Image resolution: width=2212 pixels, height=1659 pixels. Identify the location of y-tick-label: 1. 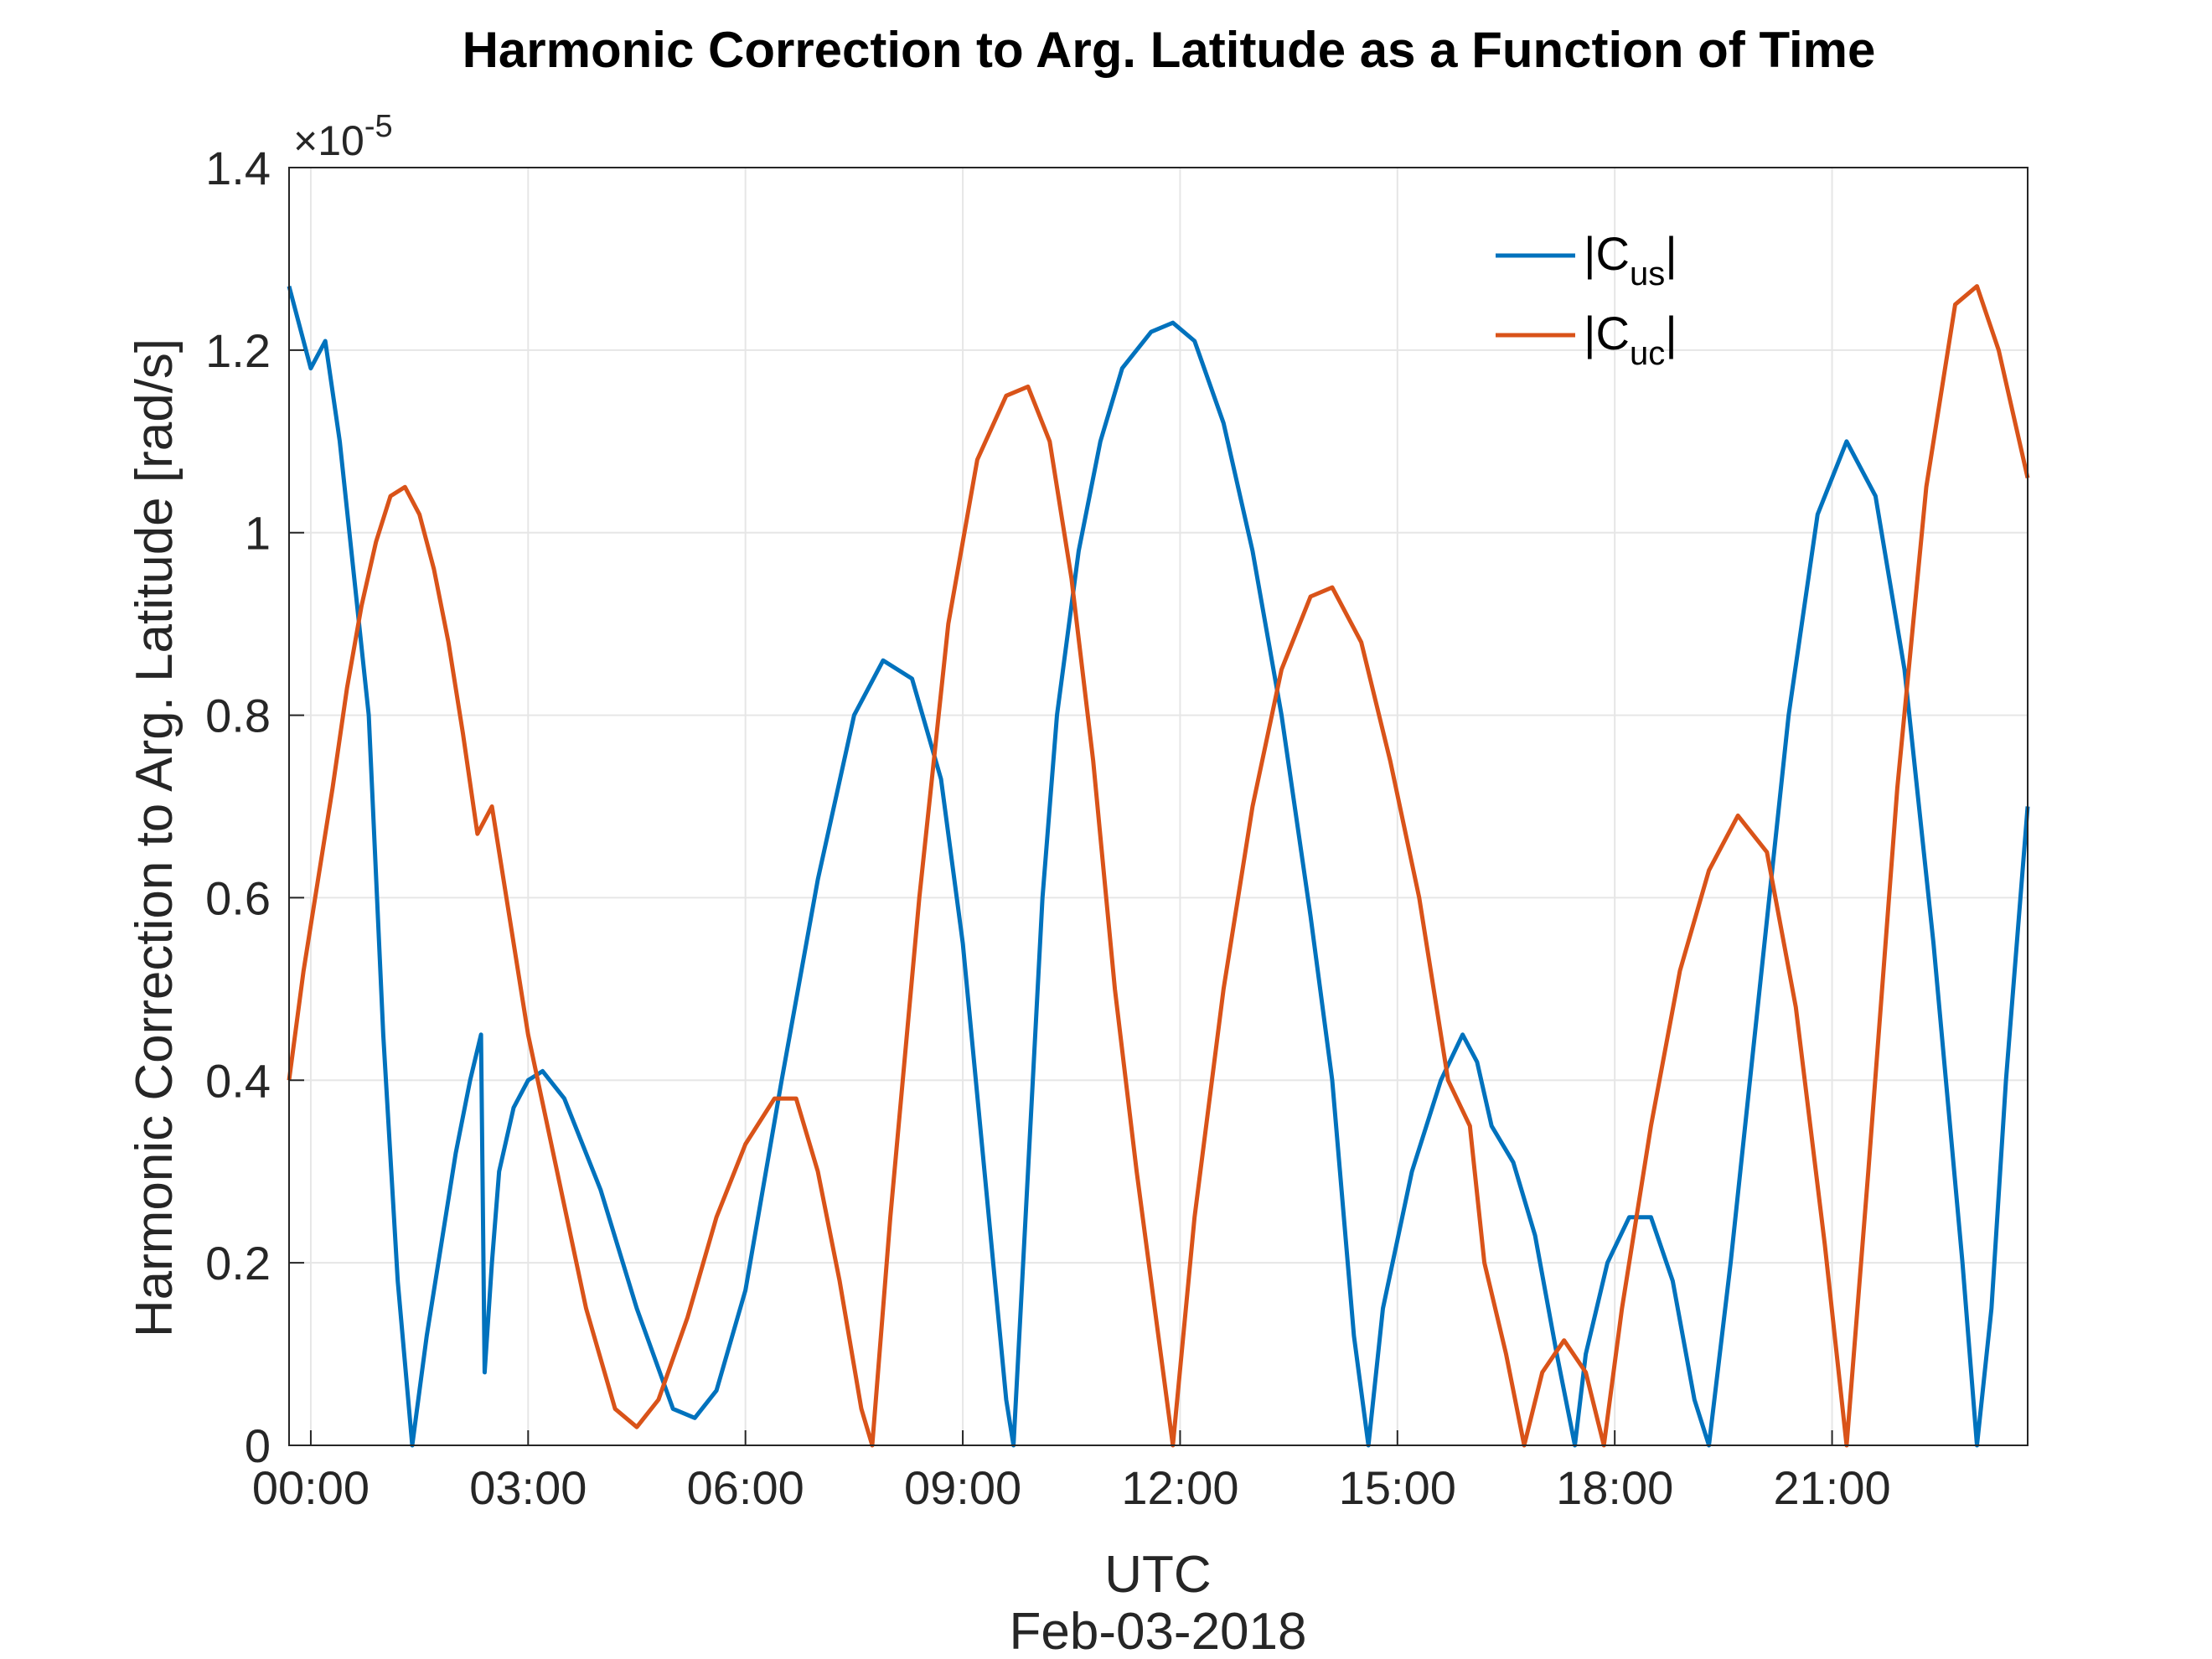
(258, 533).